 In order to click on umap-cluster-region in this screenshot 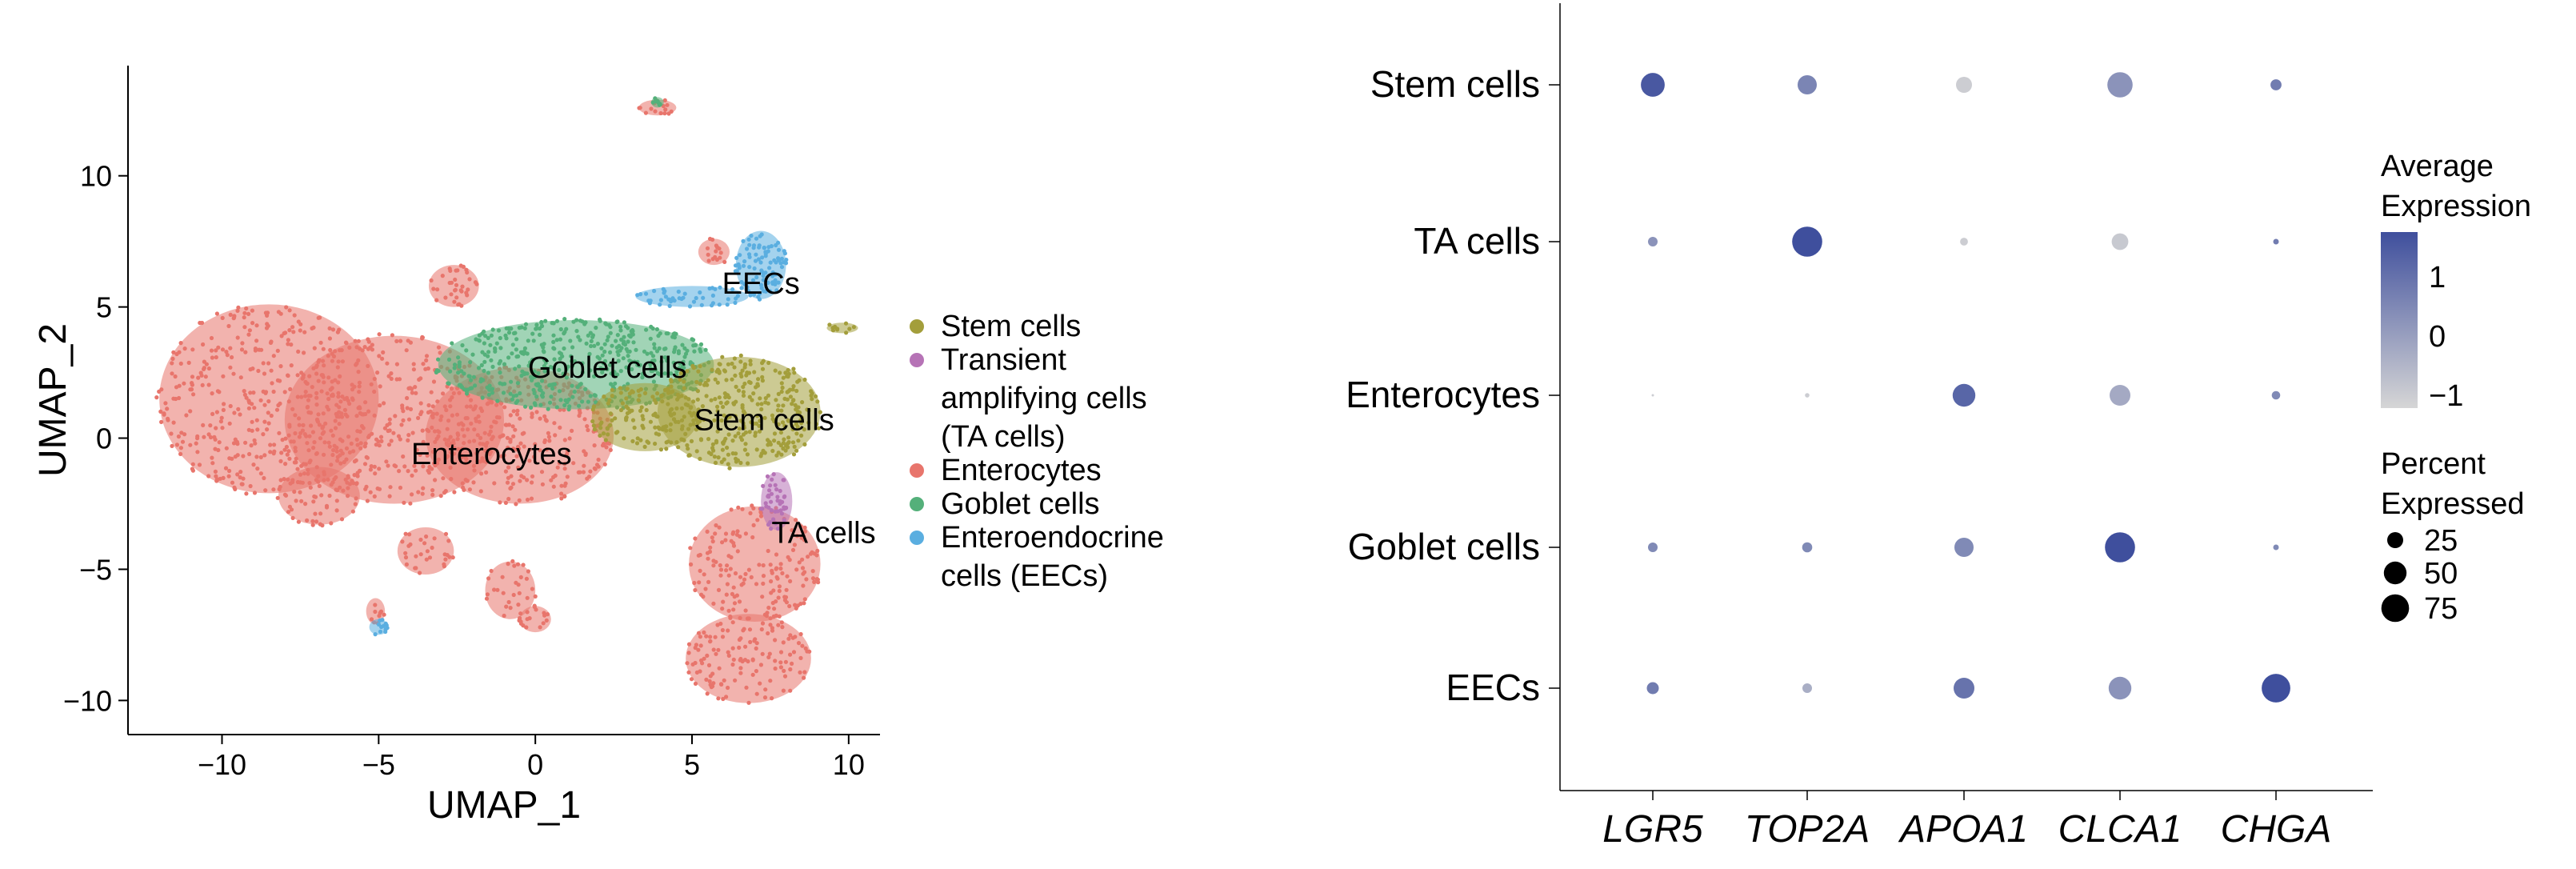, I will do `click(319, 496)`.